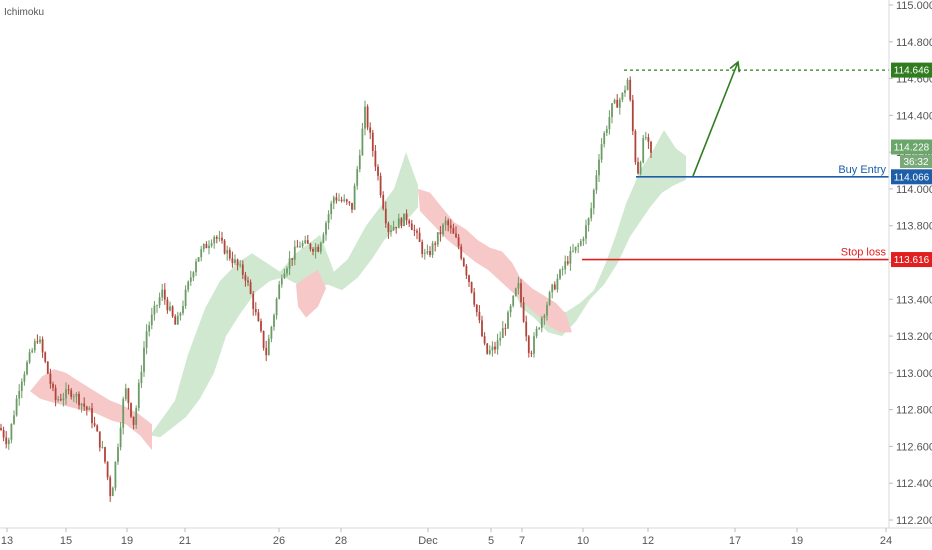  What do you see at coordinates (648, 541) in the screenshot?
I see `x-tick-label: 12` at bounding box center [648, 541].